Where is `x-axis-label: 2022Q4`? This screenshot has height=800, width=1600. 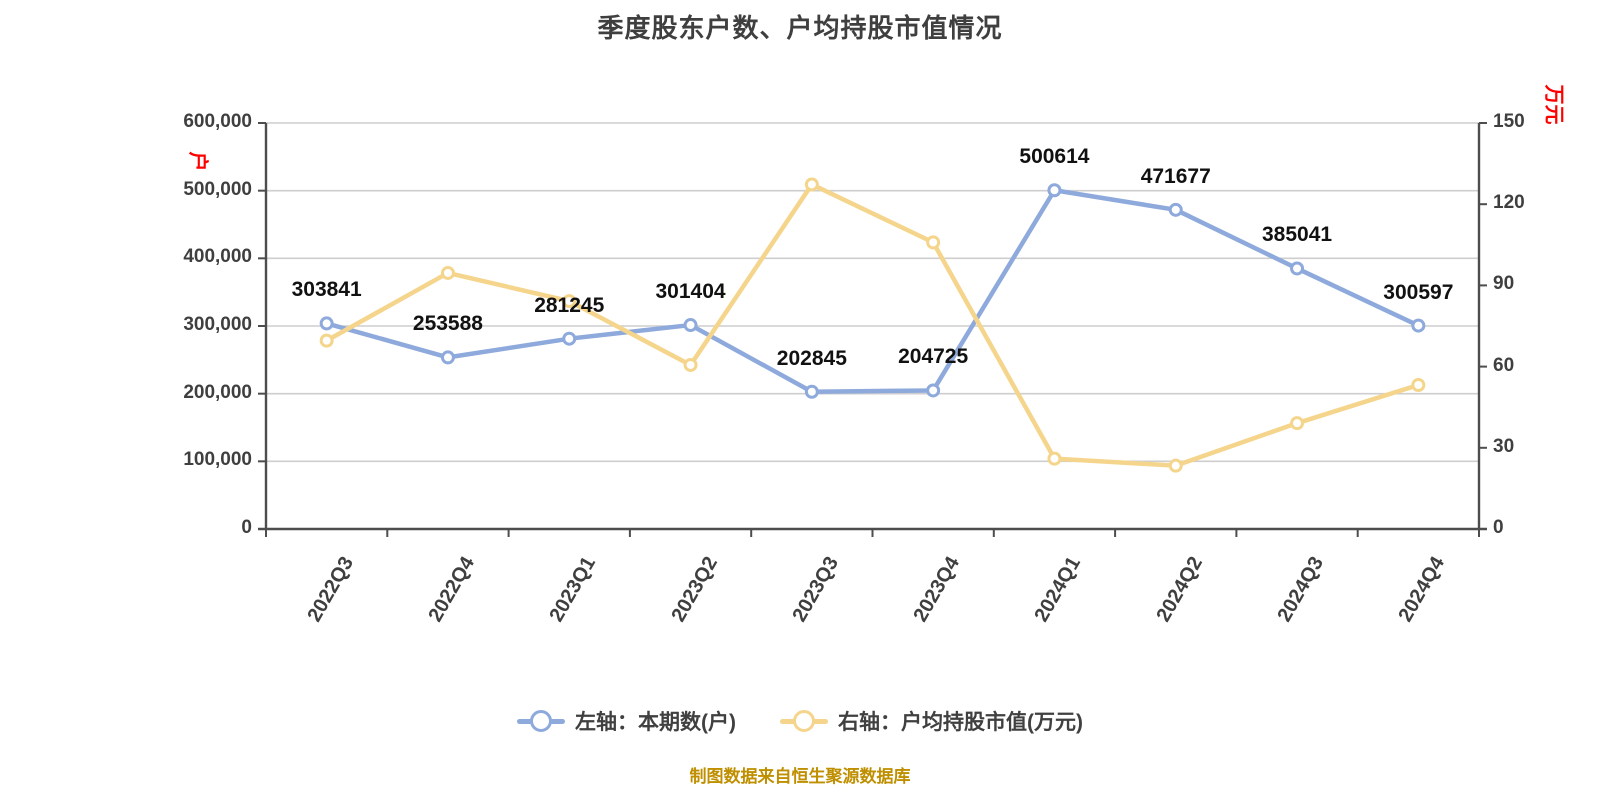 x-axis-label: 2022Q4 is located at coordinates (451, 589).